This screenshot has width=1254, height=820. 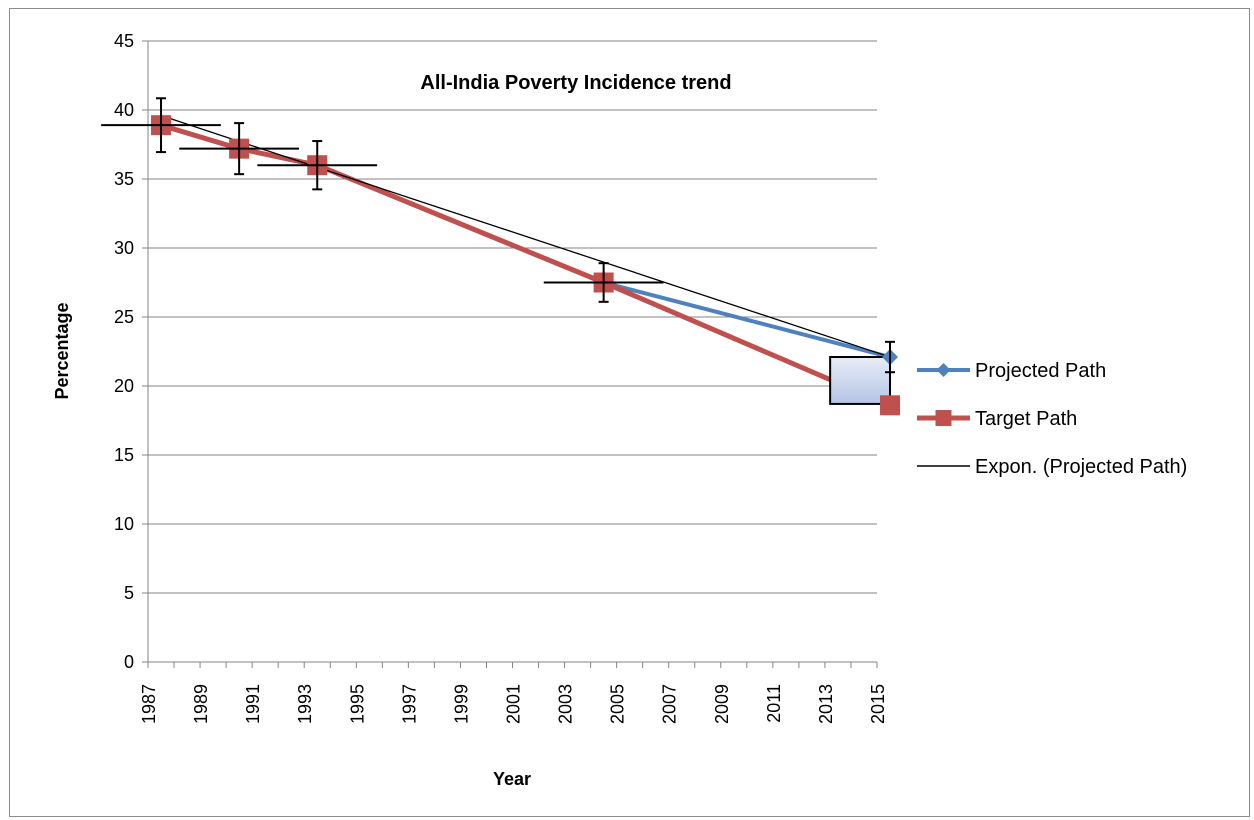 I want to click on y-tick-label: 10, so click(x=124, y=524).